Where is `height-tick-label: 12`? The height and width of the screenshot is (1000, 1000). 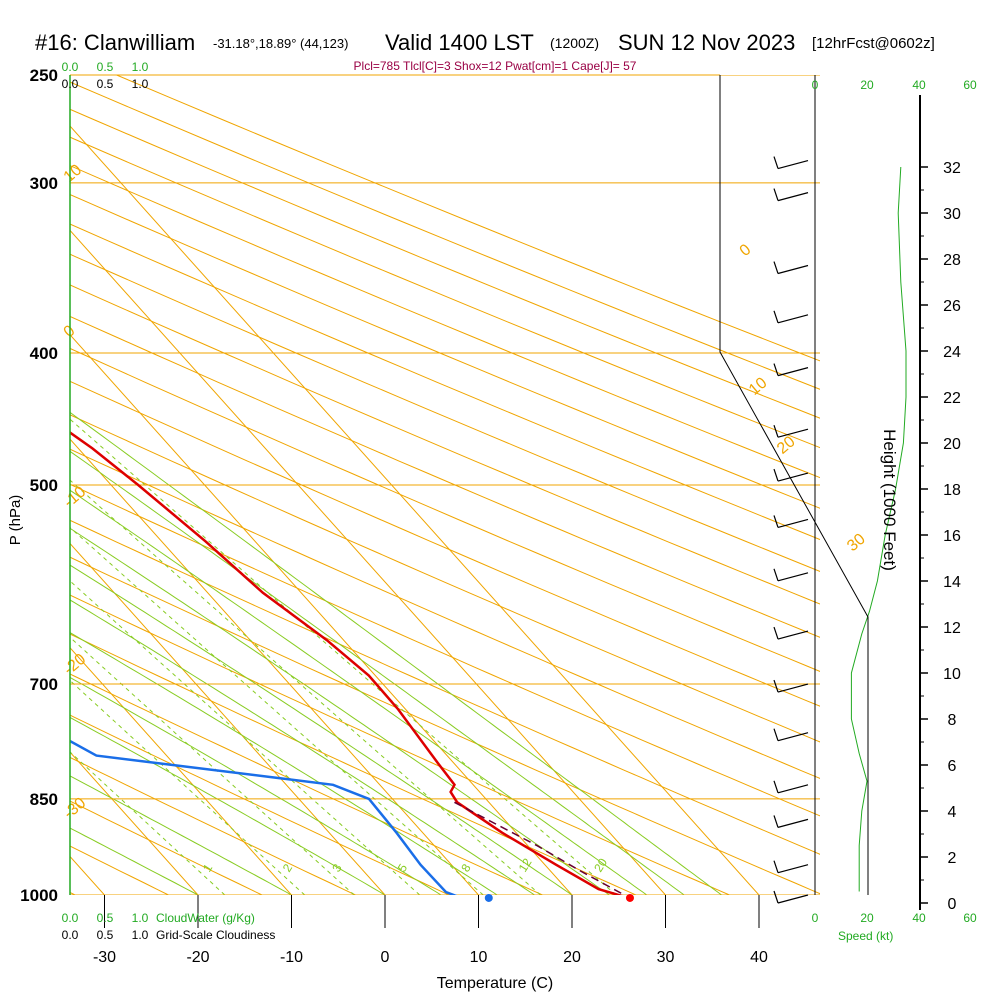
height-tick-label: 12 is located at coordinates (952, 628).